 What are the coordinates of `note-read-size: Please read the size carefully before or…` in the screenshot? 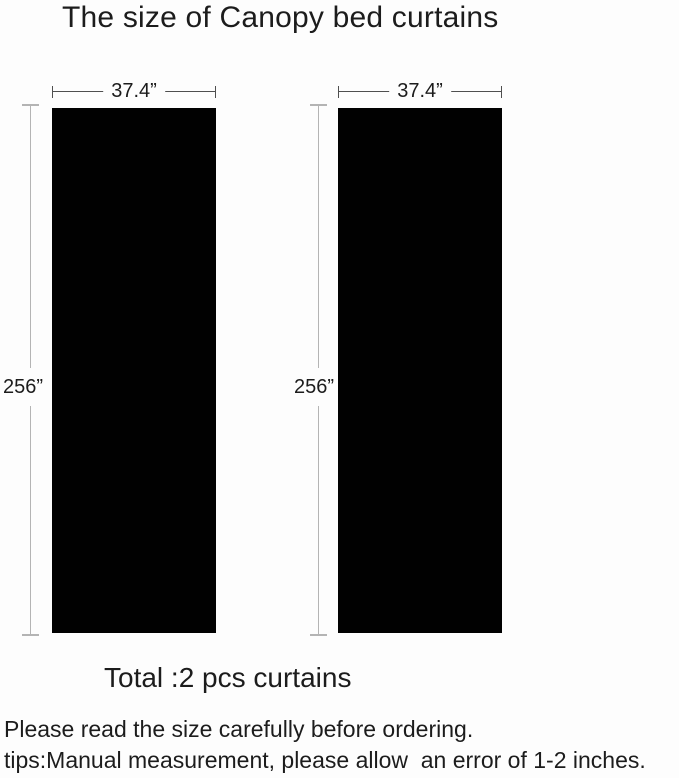 It's located at (239, 729).